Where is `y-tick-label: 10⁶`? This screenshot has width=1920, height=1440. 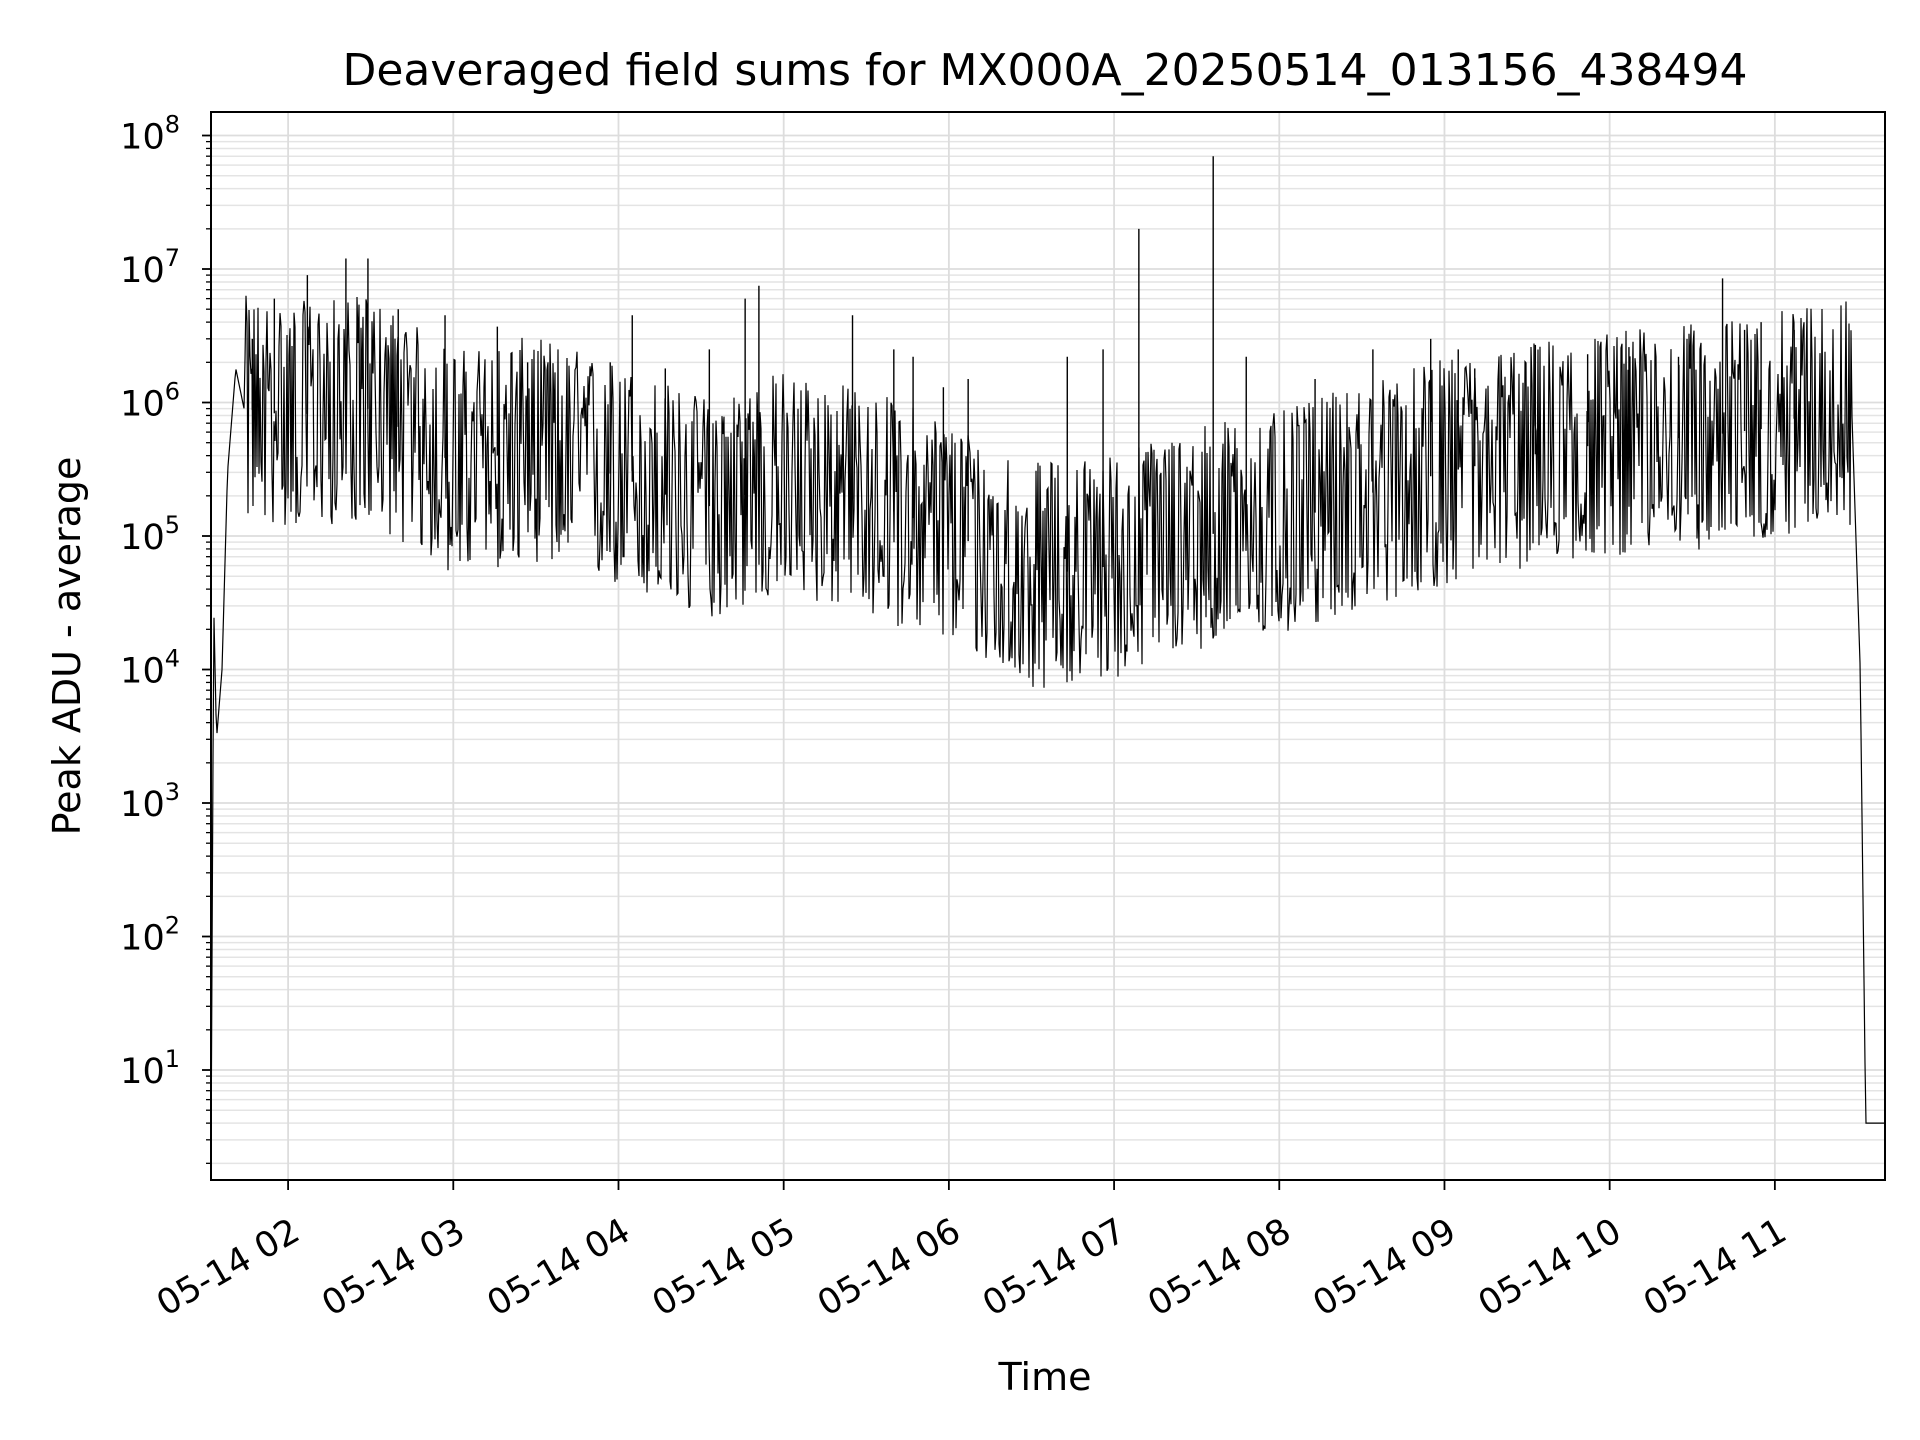 y-tick-label: 10⁶ is located at coordinates (150, 401).